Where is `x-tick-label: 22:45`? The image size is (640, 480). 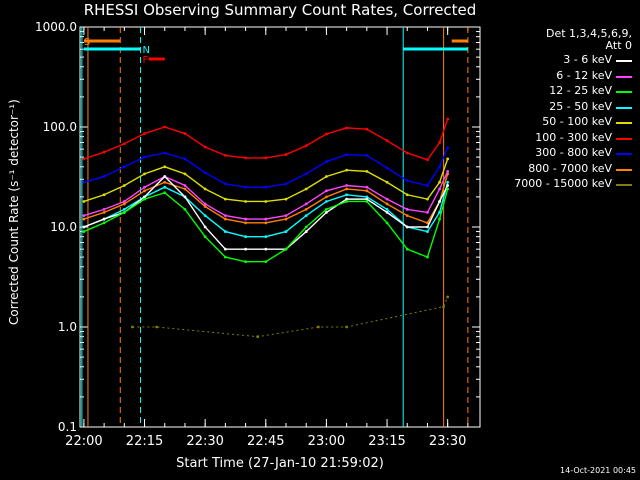
x-tick-label: 22:45 is located at coordinates (265, 441).